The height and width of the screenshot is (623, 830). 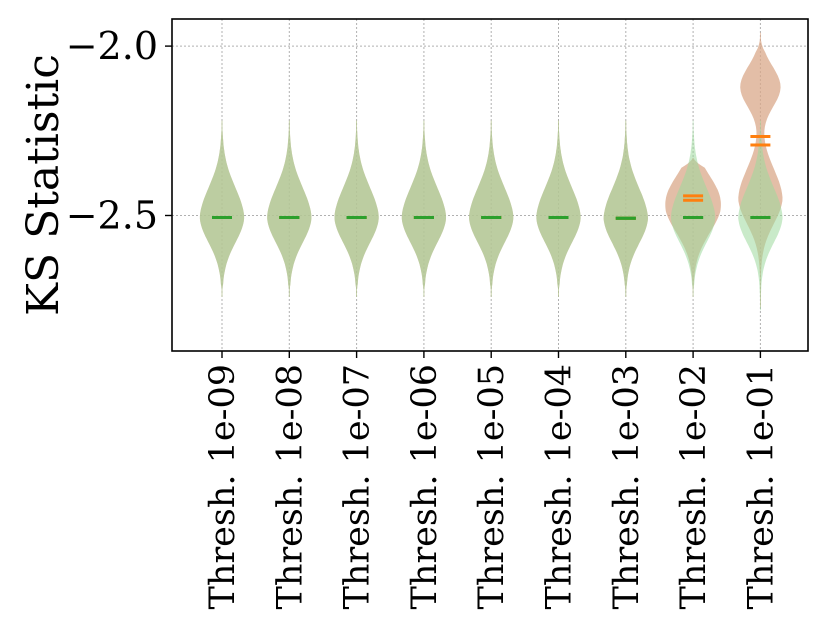 What do you see at coordinates (43, 185) in the screenshot?
I see `y-axis-title: KS Statistic` at bounding box center [43, 185].